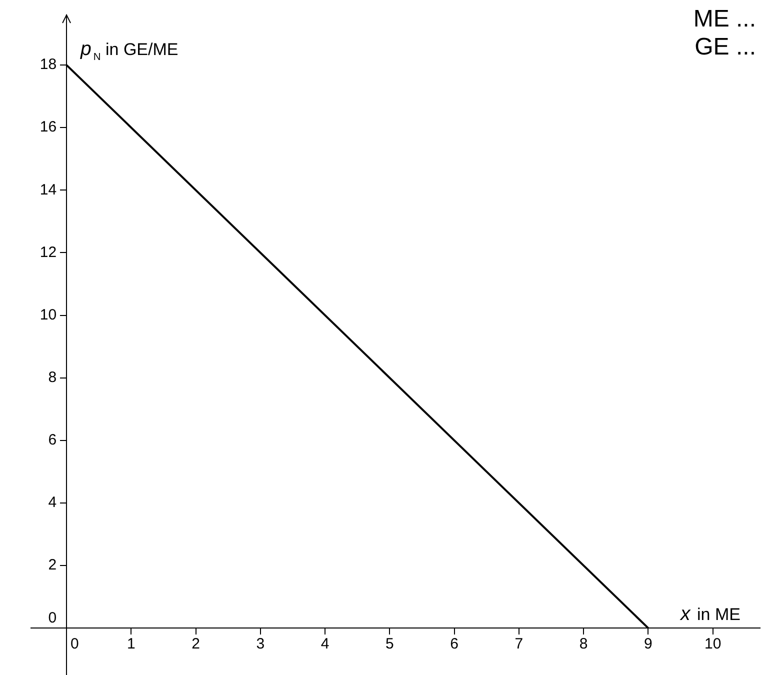 This screenshot has width=761, height=675. Describe the element at coordinates (52, 377) in the screenshot. I see `y-tick-label: 8` at that location.